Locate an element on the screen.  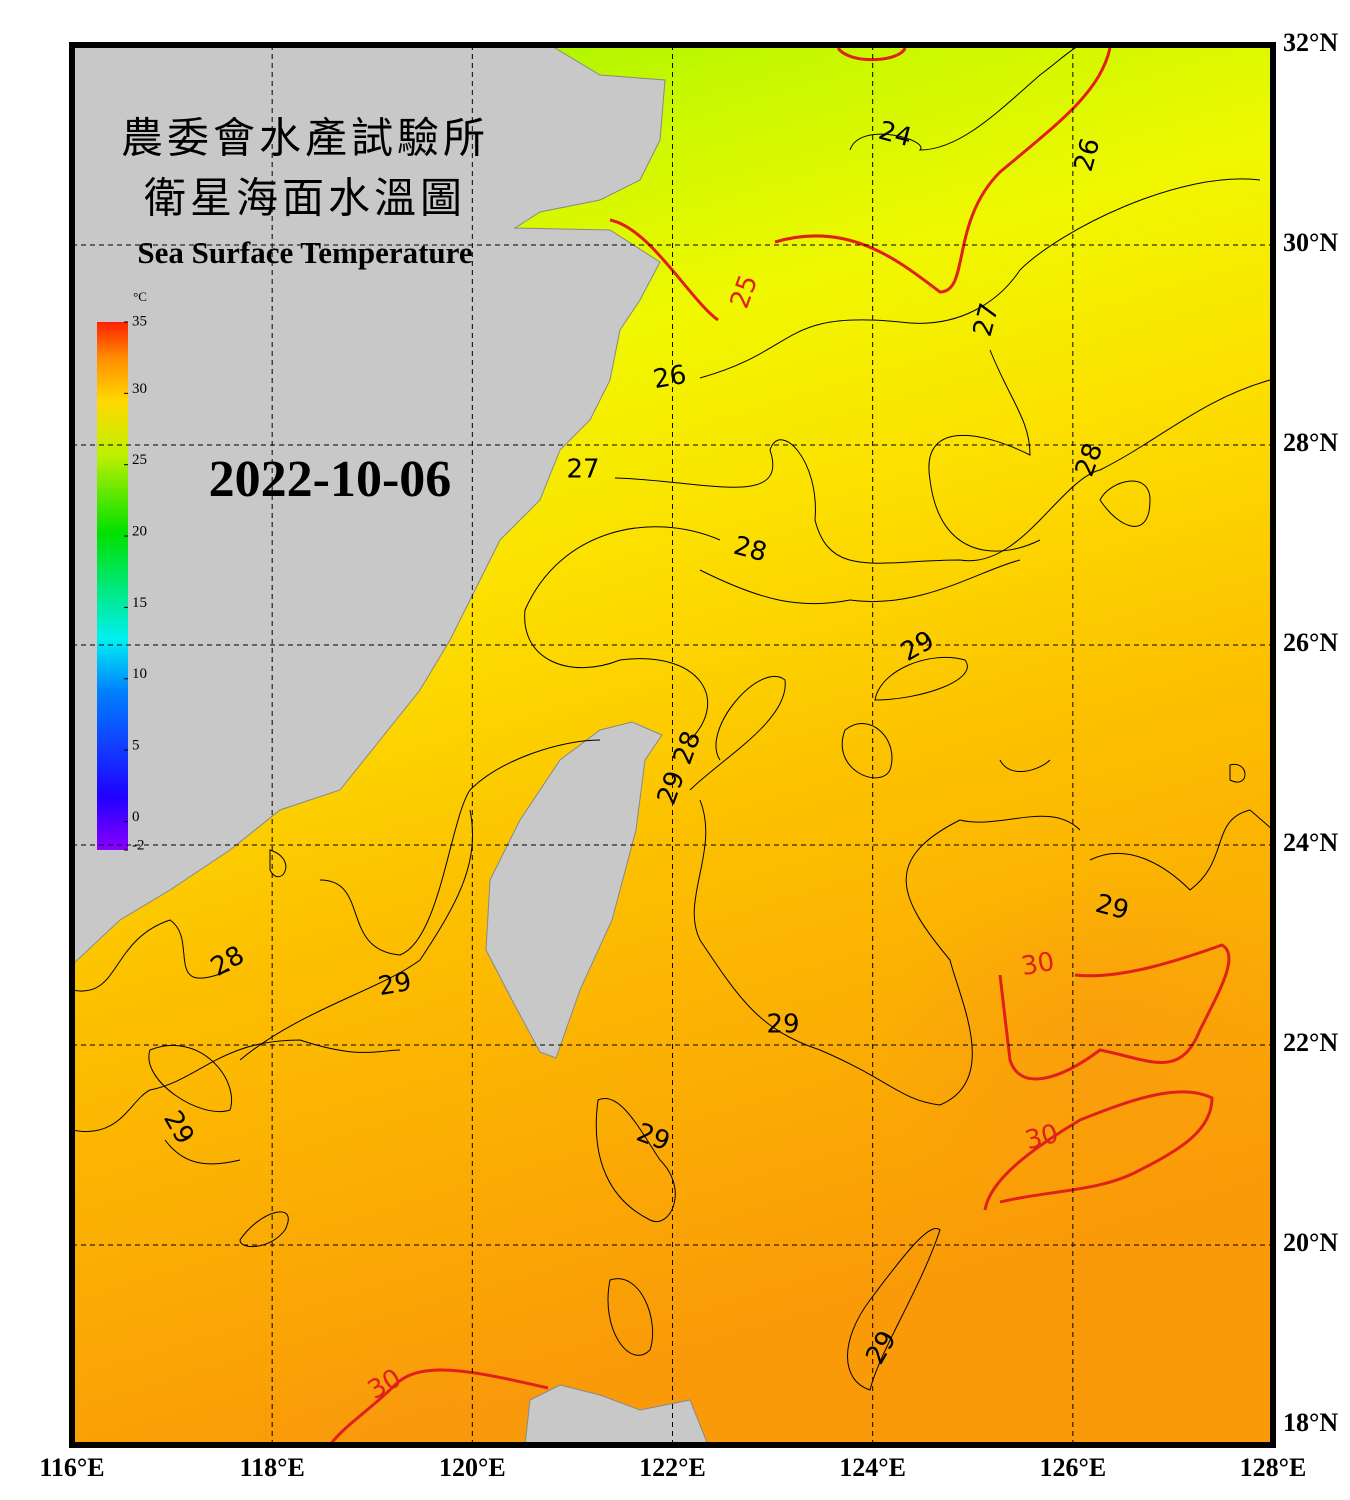
land-luzon is located at coordinates (616, 1414).